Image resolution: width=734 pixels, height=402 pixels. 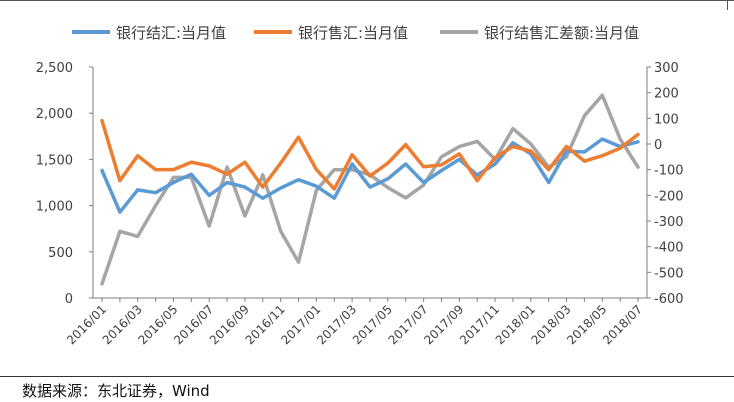 I want to click on right-tick-label: 200, so click(x=666, y=94).